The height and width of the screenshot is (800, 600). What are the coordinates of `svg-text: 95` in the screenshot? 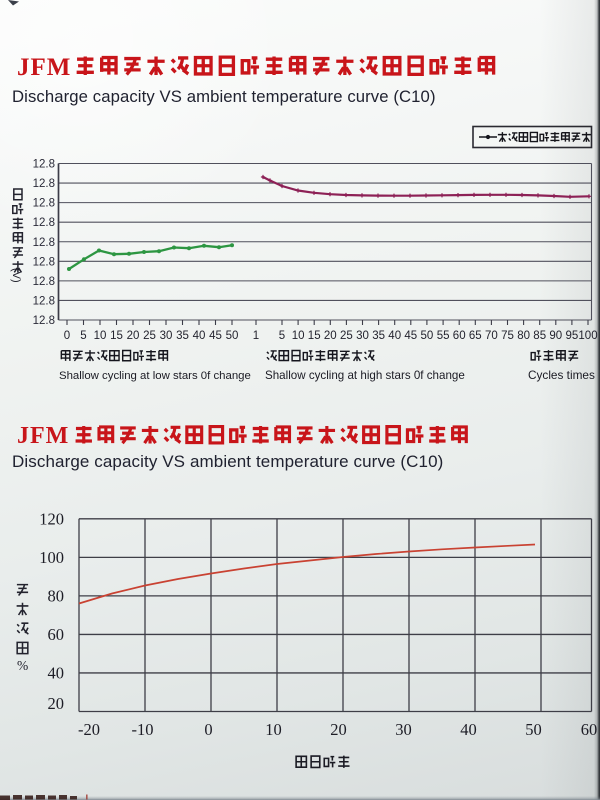 It's located at (572, 336).